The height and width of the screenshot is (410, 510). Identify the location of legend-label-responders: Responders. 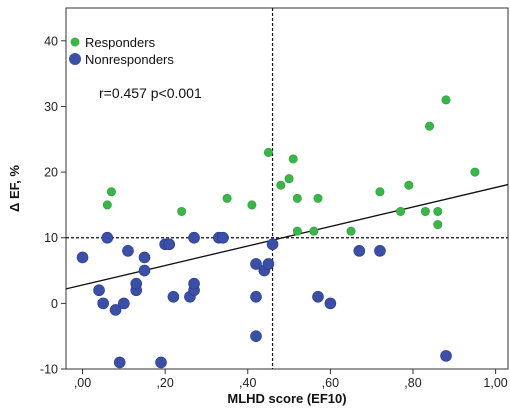
(120, 42).